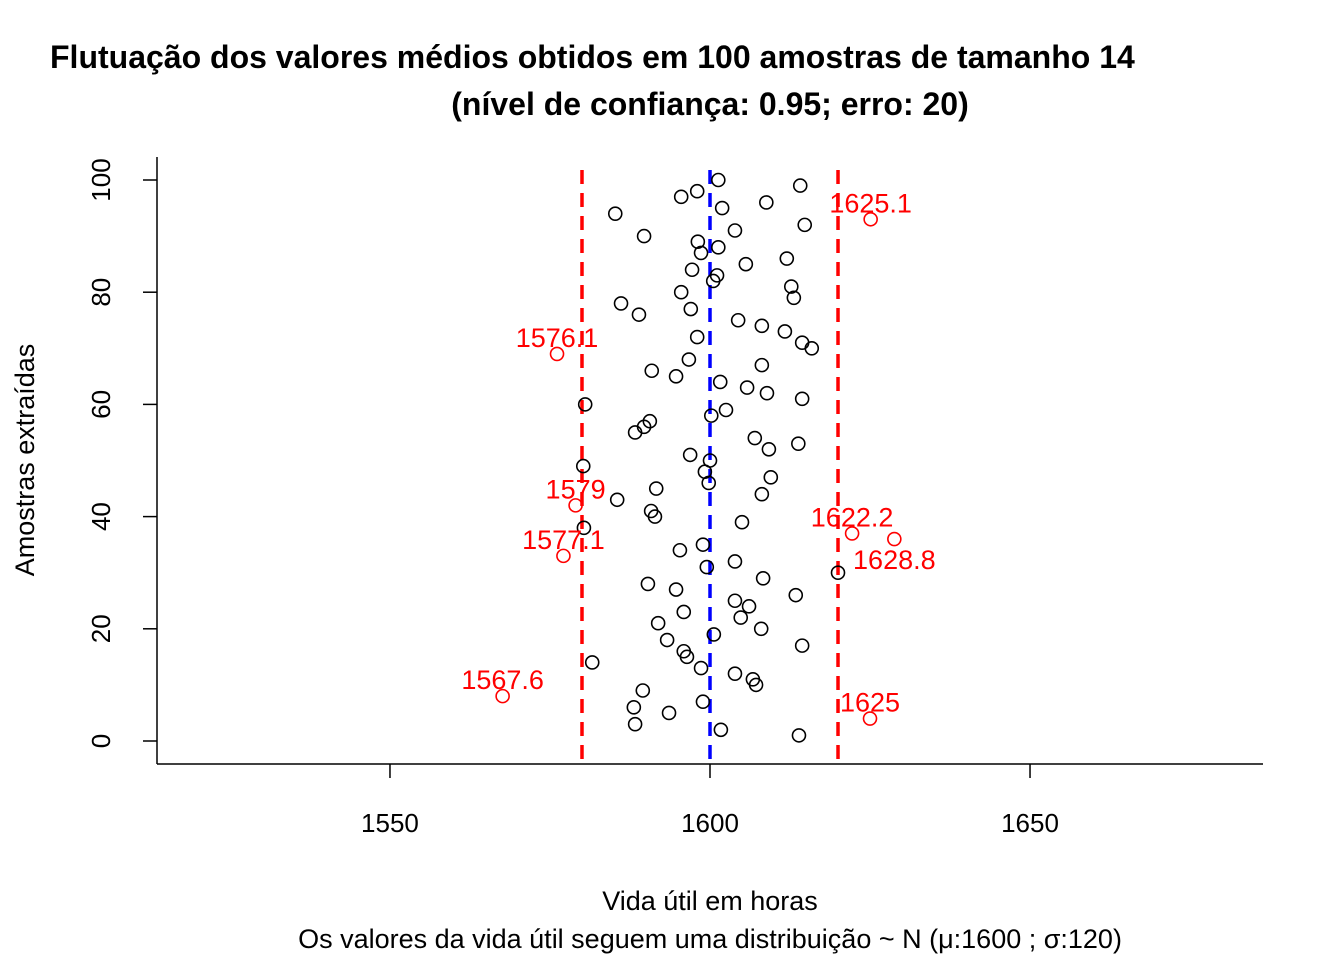 This screenshot has height=960, width=1344. What do you see at coordinates (101, 741) in the screenshot?
I see `y-tick-label: 0` at bounding box center [101, 741].